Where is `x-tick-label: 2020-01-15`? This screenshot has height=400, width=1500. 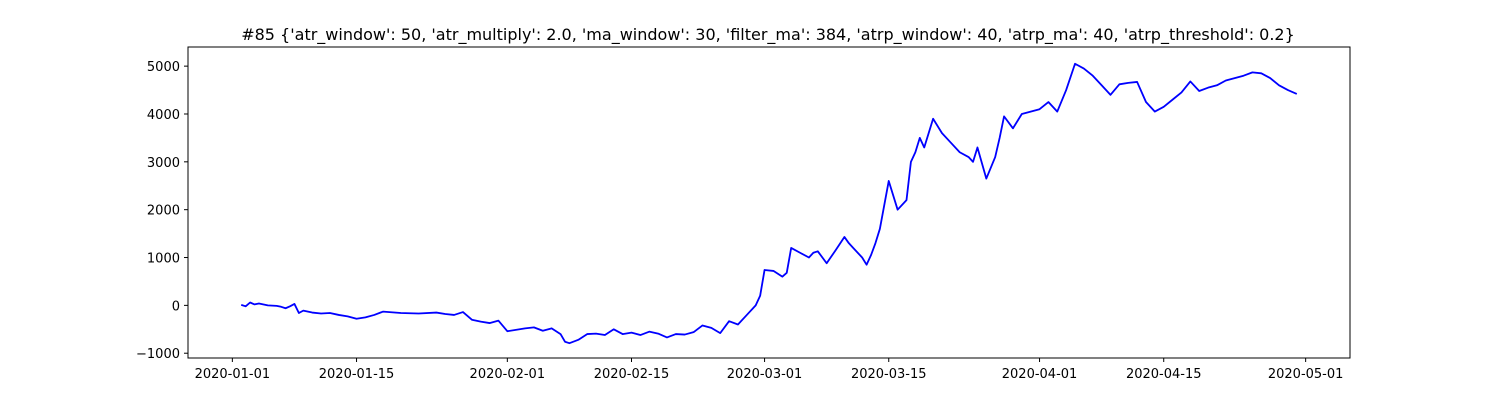
x-tick-label: 2020-01-15 is located at coordinates (357, 374).